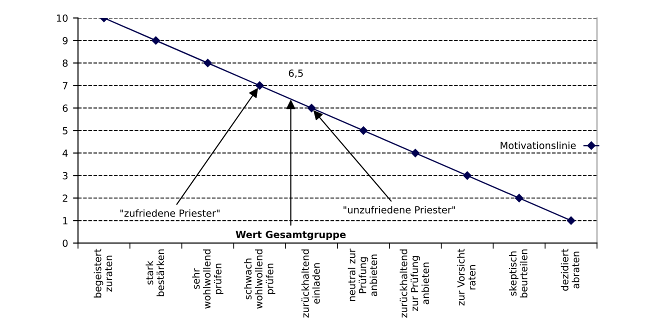  What do you see at coordinates (570, 269) in the screenshot?
I see `x-tick-label: dezidiert abraten` at bounding box center [570, 269].